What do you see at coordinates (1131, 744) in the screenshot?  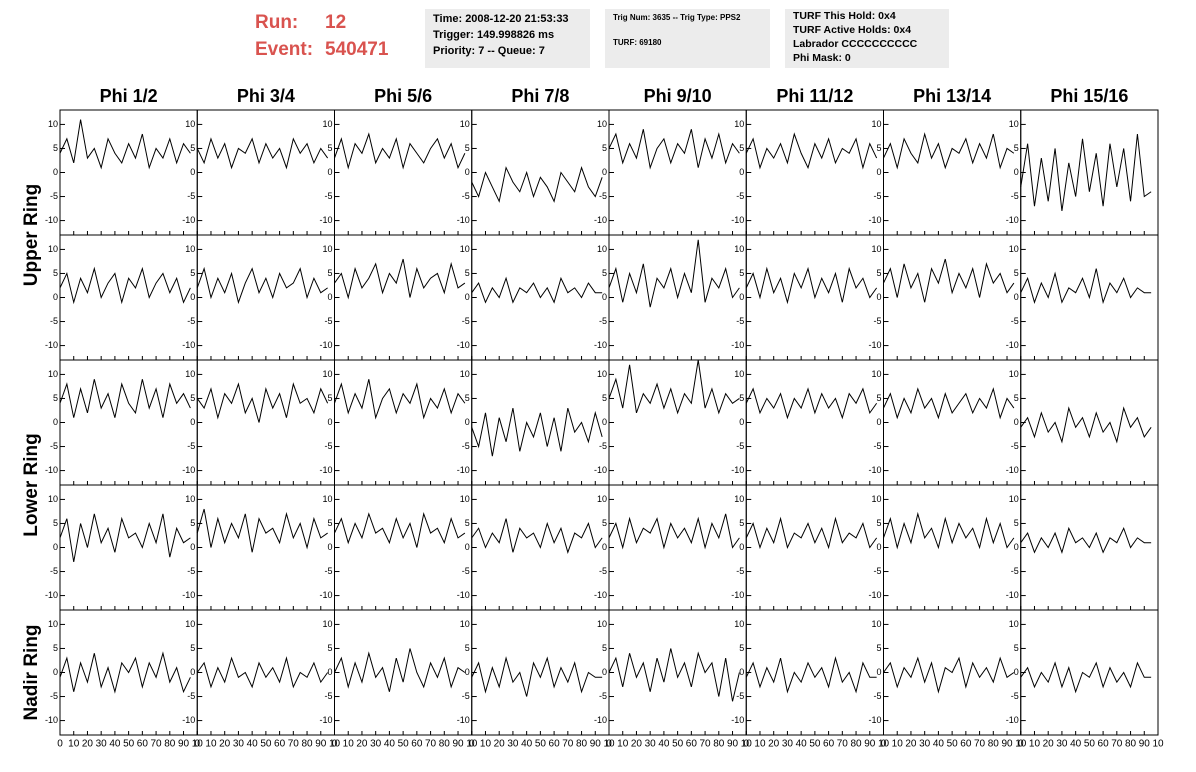 I see `x-tick-label: 80` at bounding box center [1131, 744].